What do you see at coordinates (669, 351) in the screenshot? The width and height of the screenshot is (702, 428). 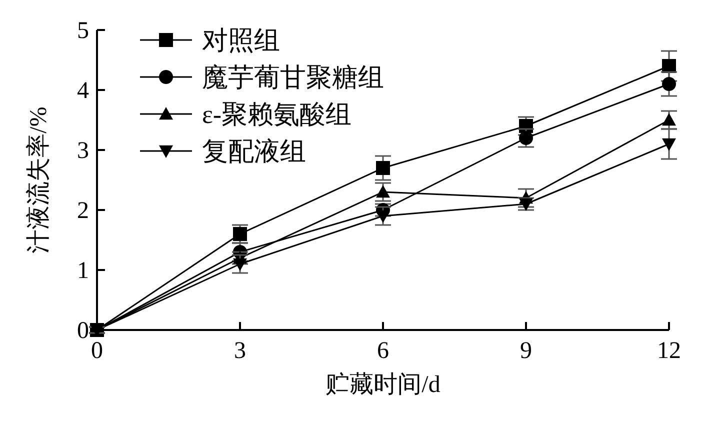 I see `x-tick-label: 12` at bounding box center [669, 351].